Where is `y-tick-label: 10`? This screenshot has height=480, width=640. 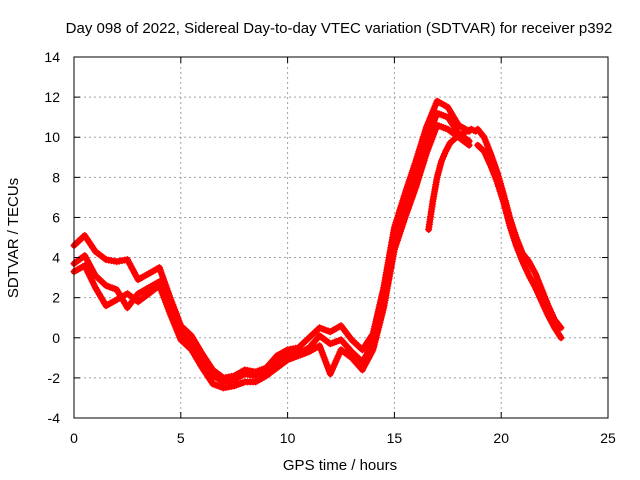 y-tick-label: 10 is located at coordinates (52, 137).